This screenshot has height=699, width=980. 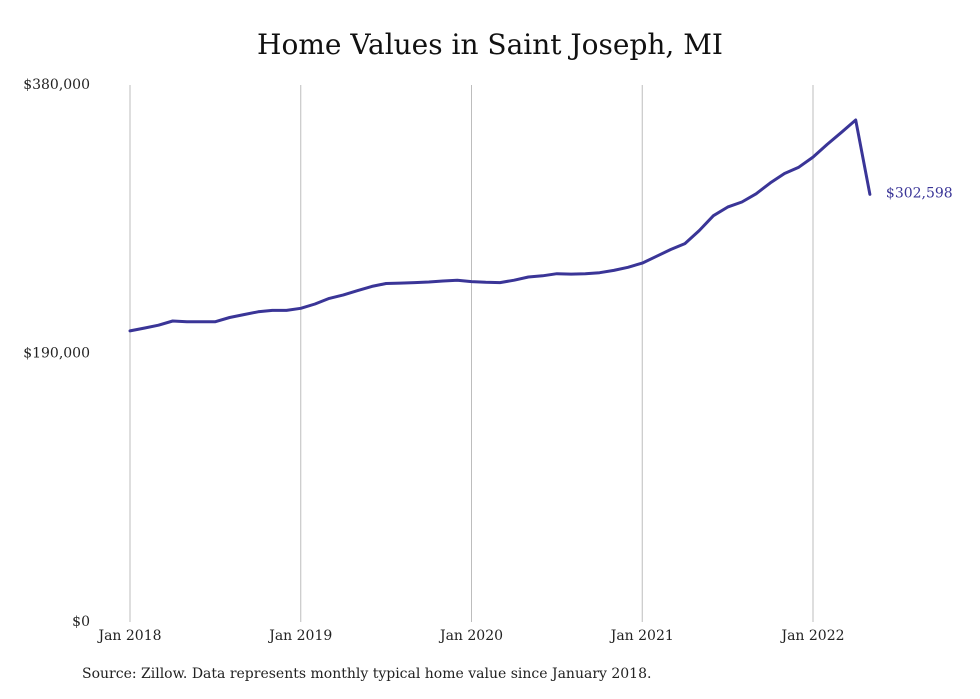 I want to click on x-axis-ticks: Jan 2018 Jan 2019 Jan 2020 Jan 2021 Jan 2022, so click(x=470, y=636).